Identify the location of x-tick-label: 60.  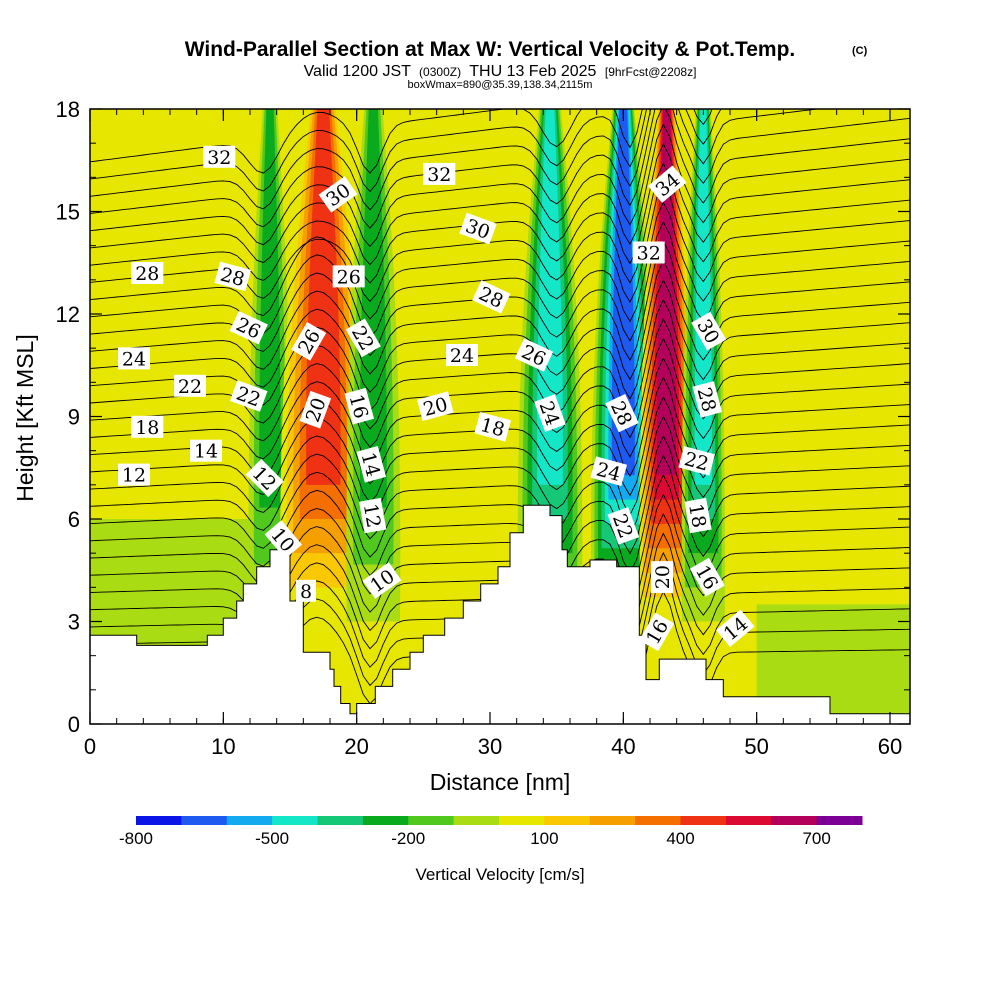
(890, 746).